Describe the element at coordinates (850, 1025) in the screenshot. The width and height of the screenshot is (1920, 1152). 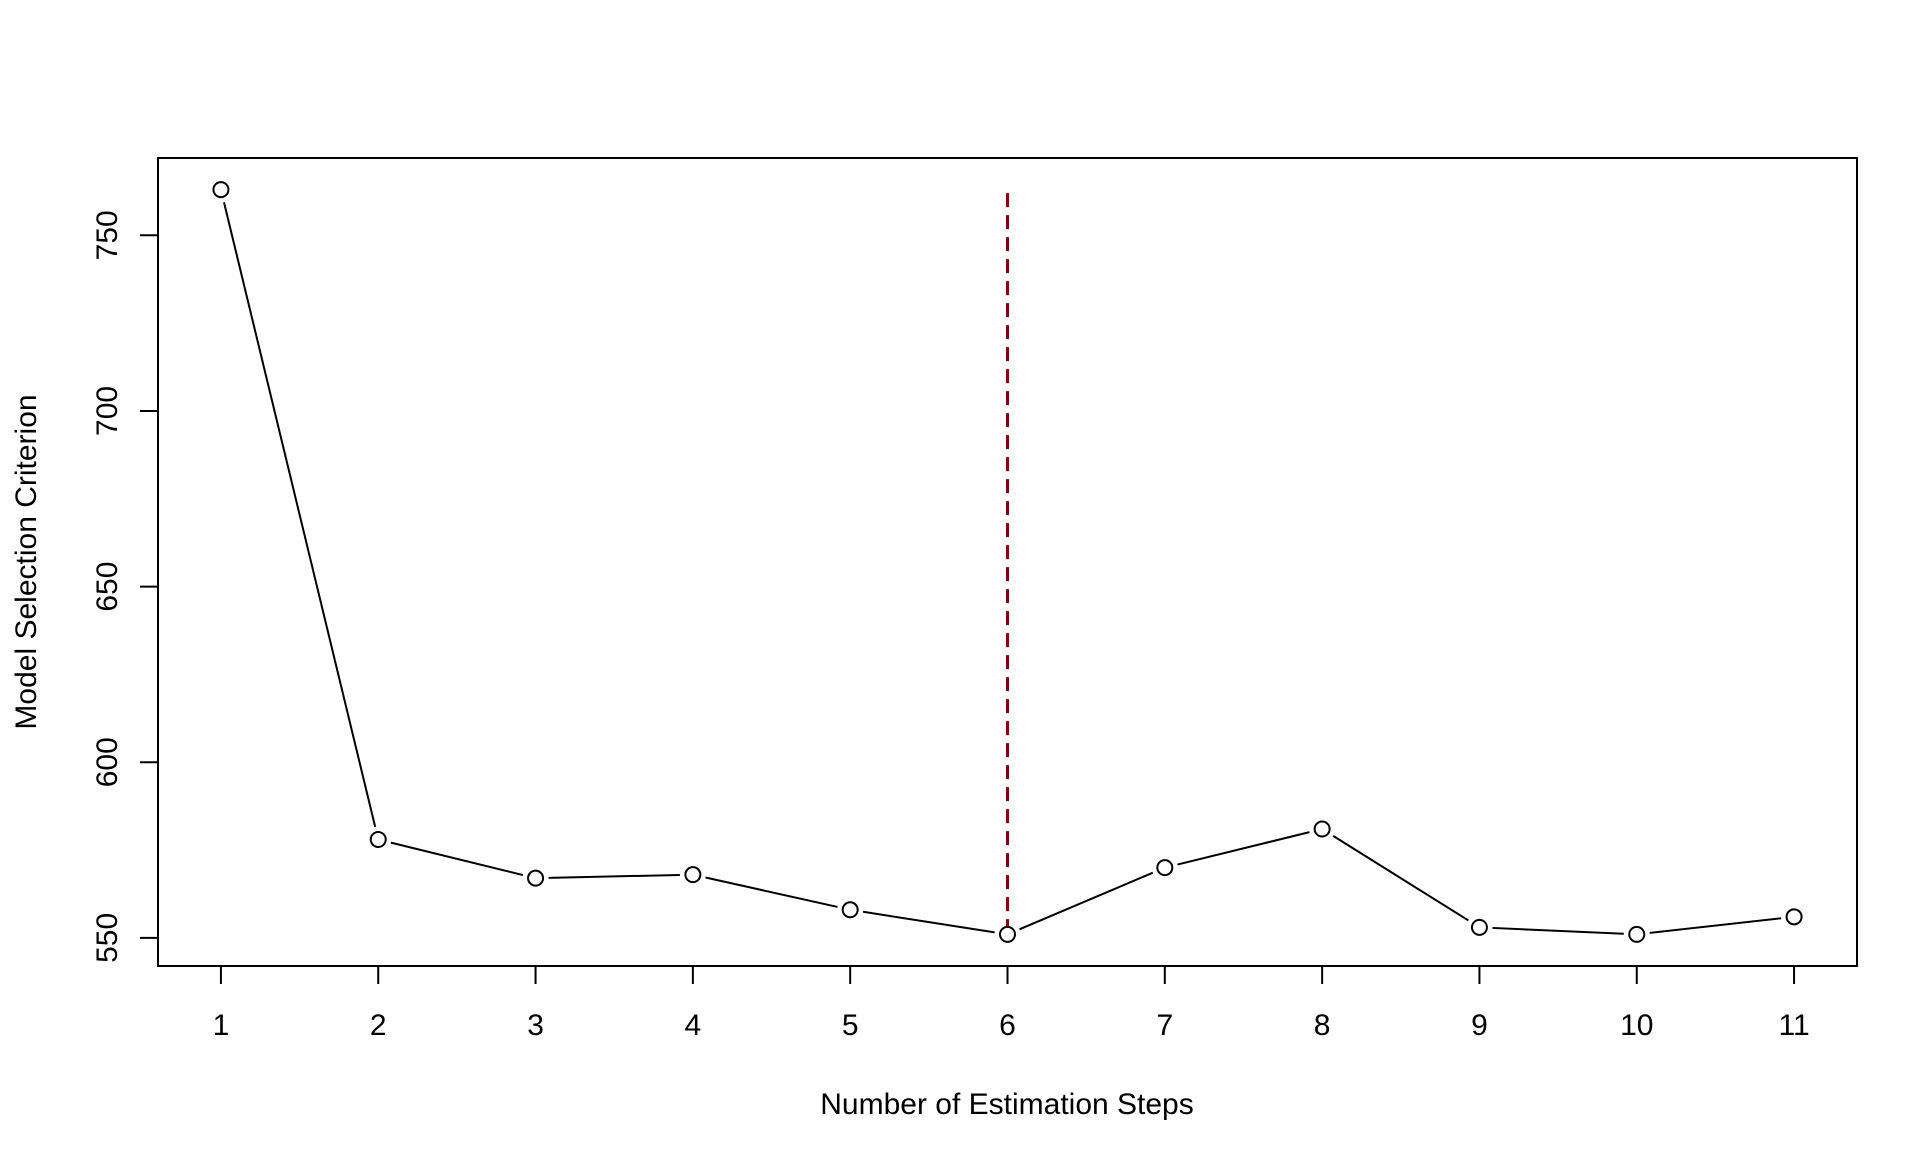
I see `x-tick-label: 5` at that location.